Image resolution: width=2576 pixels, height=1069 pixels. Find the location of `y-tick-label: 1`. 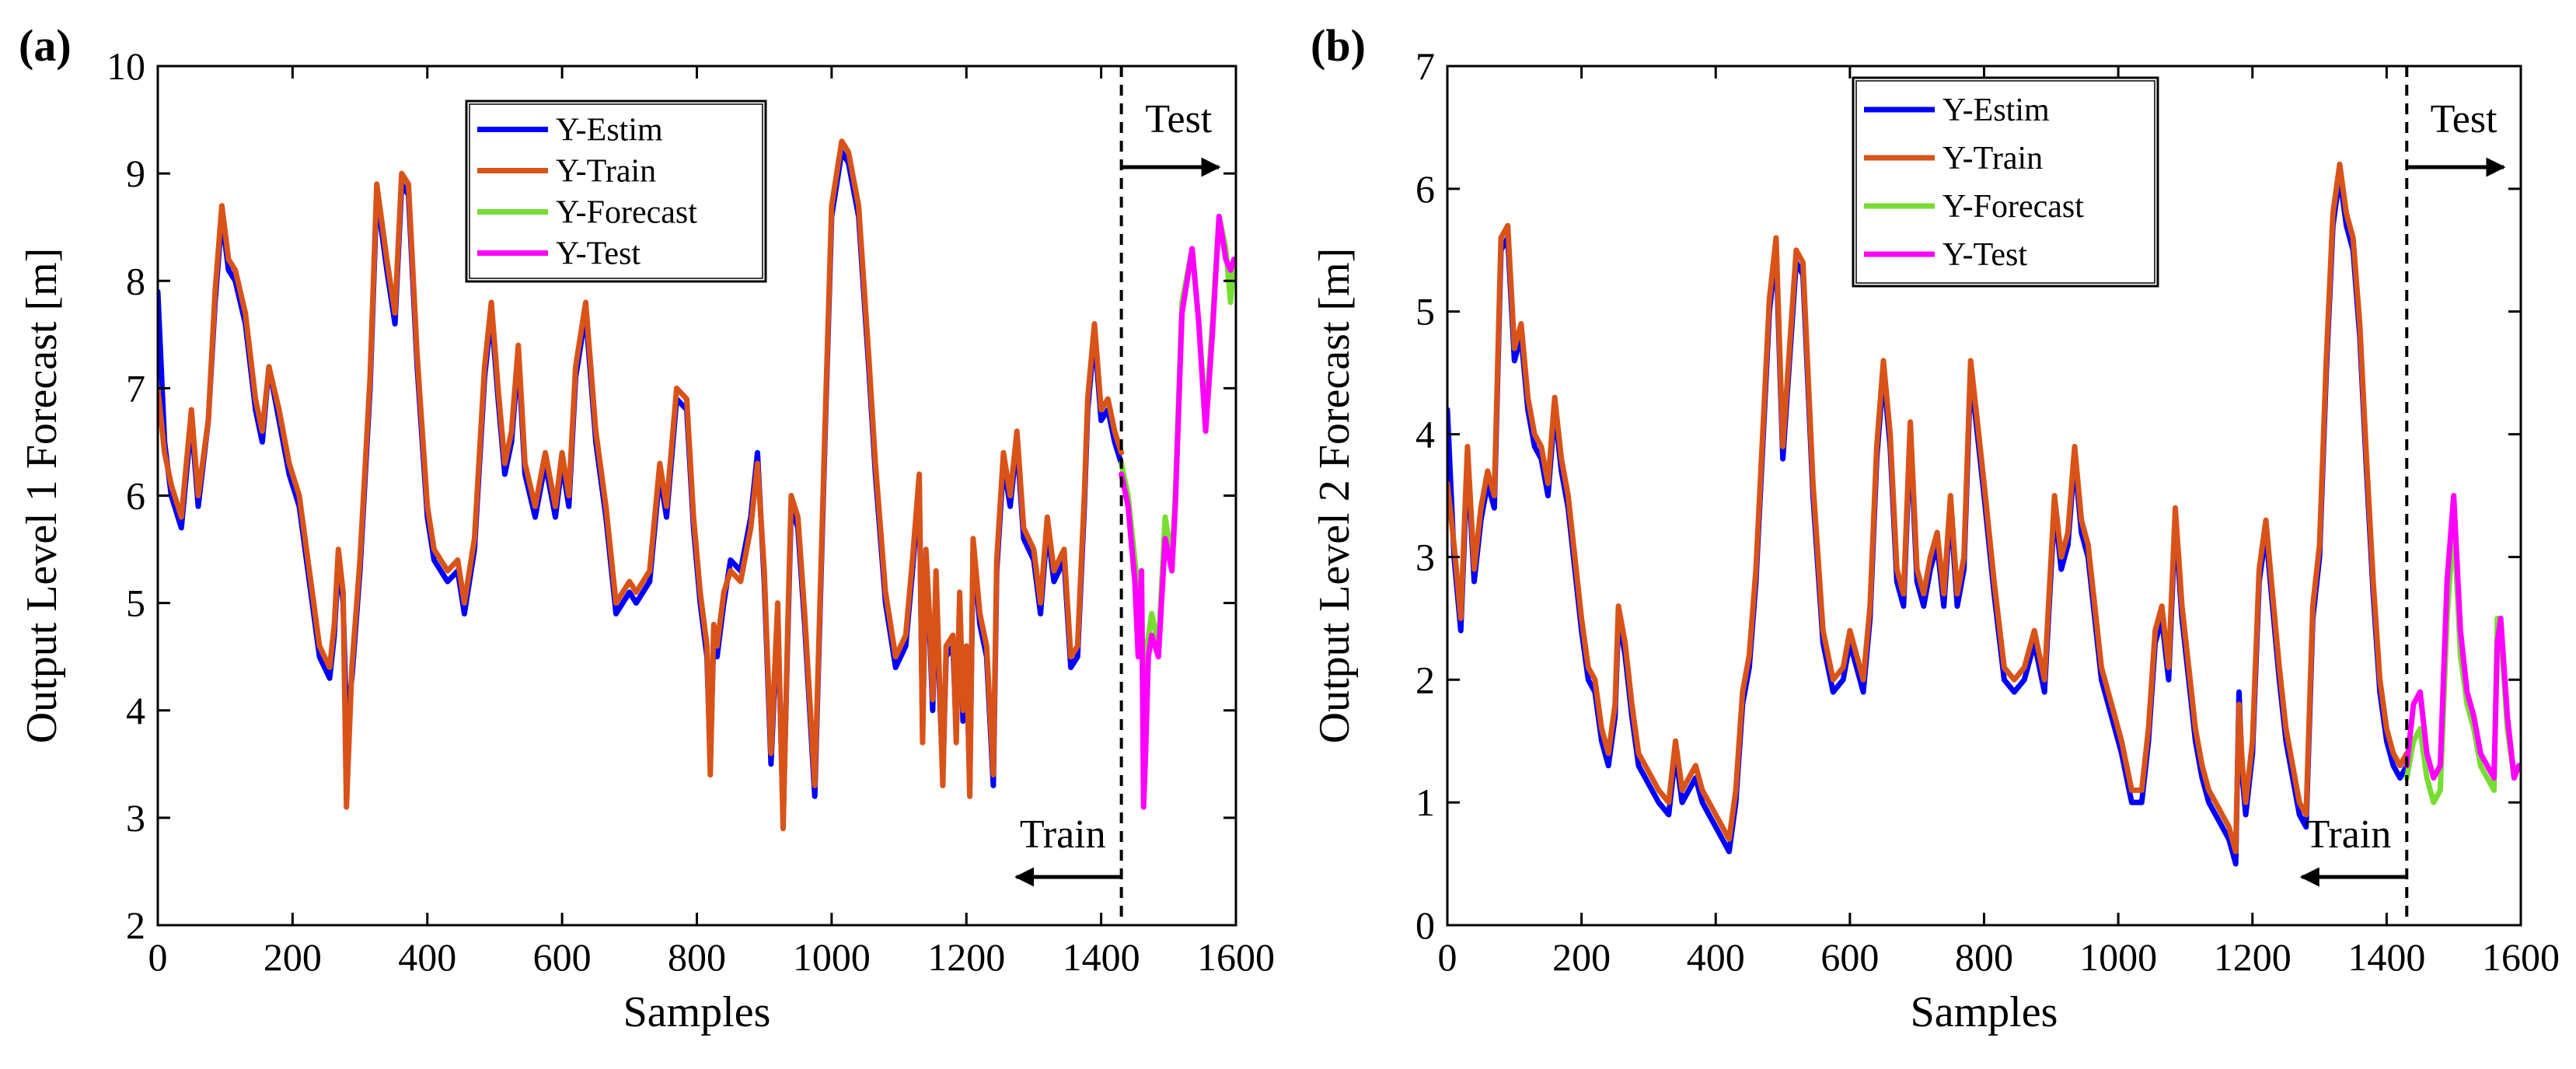

y-tick-label: 1 is located at coordinates (1425, 802).